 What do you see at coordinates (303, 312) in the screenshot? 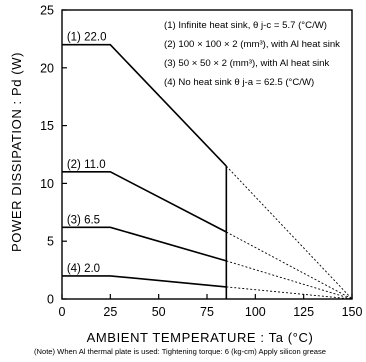
I see `x-tick-label-5: 125` at bounding box center [303, 312].